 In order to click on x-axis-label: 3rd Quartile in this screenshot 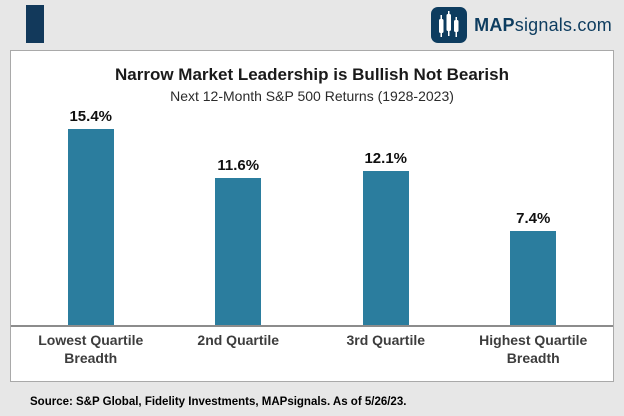, I will do `click(386, 356)`.